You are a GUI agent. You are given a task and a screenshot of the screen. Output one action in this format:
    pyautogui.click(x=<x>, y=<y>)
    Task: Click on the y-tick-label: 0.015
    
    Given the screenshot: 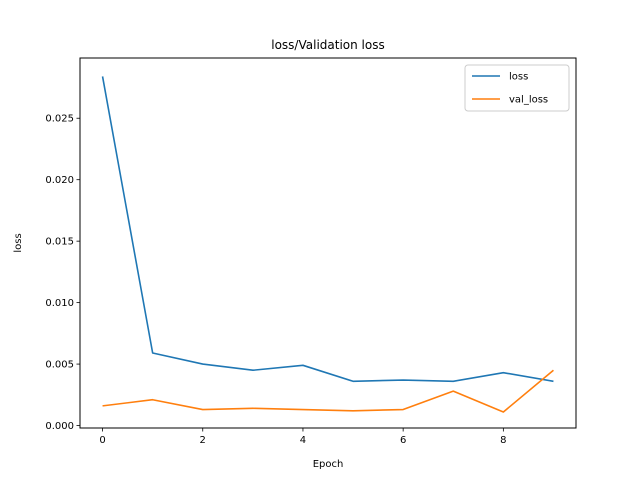 What is the action you would take?
    pyautogui.click(x=59, y=242)
    